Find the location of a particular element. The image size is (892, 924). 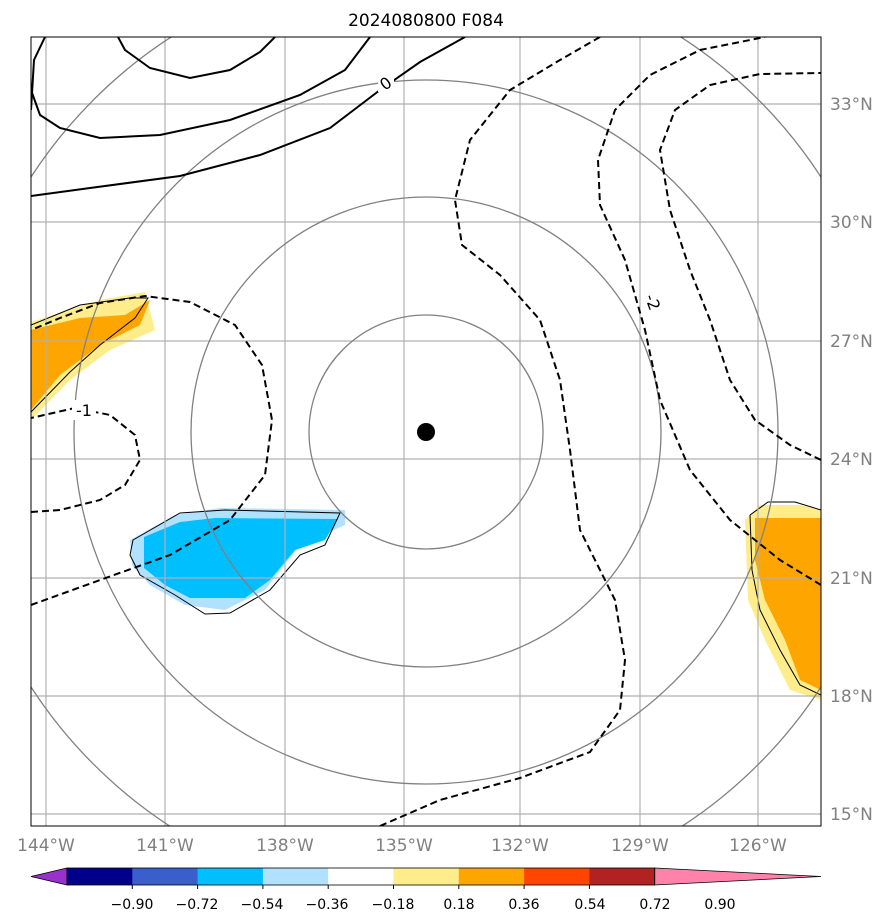

lon-label: 135°W is located at coordinates (404, 846).